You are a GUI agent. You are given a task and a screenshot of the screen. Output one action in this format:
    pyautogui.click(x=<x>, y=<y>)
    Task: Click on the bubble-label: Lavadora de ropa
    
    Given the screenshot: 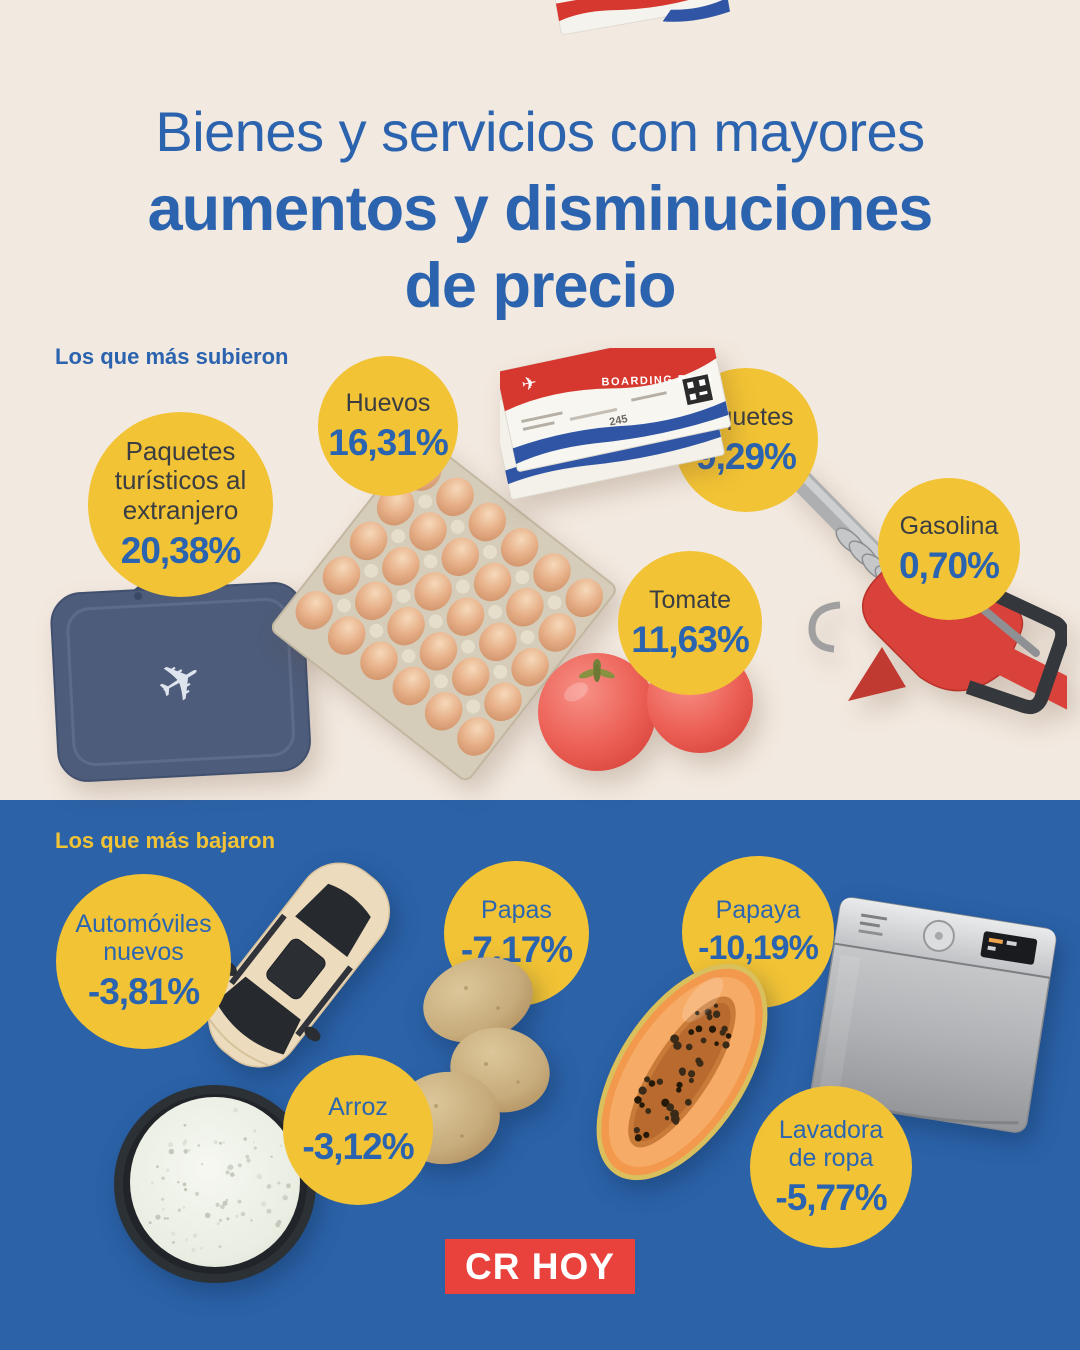 What is the action you would take?
    pyautogui.click(x=831, y=1143)
    